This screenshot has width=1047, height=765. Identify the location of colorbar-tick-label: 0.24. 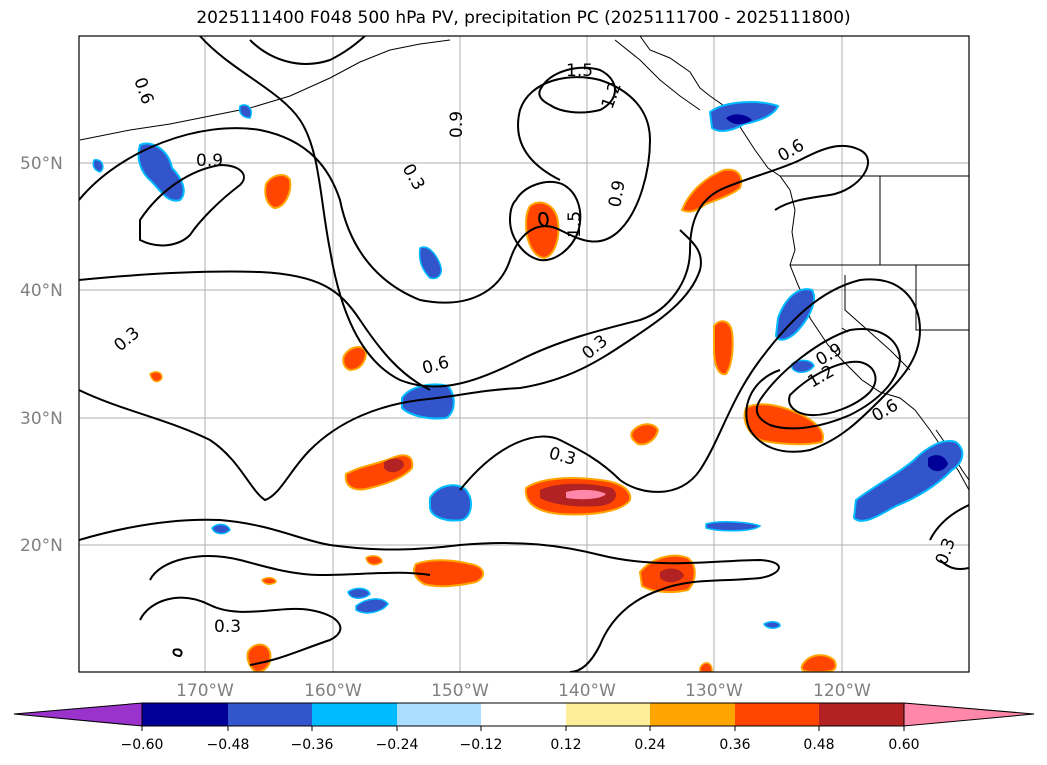
(649, 745).